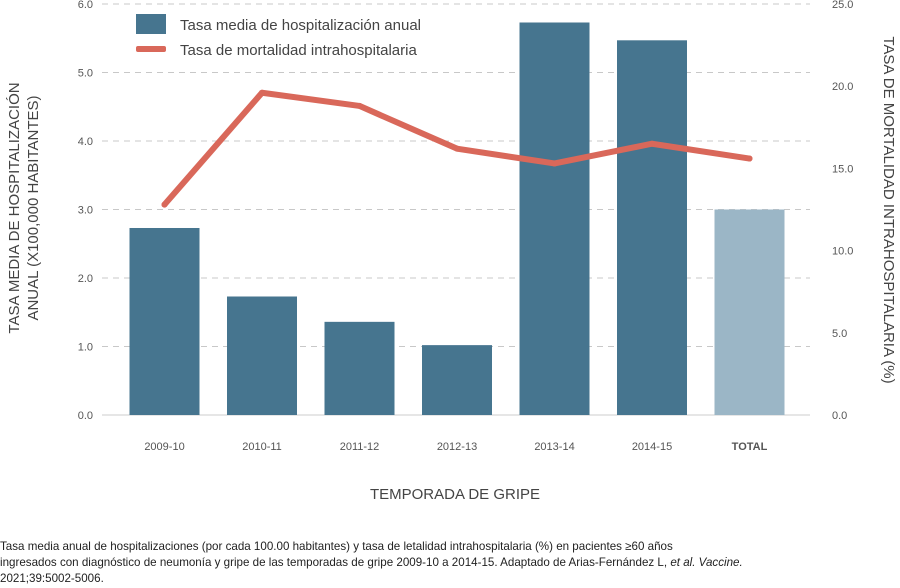 The height and width of the screenshot is (588, 900). What do you see at coordinates (749, 312) in the screenshot?
I see `bar-total` at bounding box center [749, 312].